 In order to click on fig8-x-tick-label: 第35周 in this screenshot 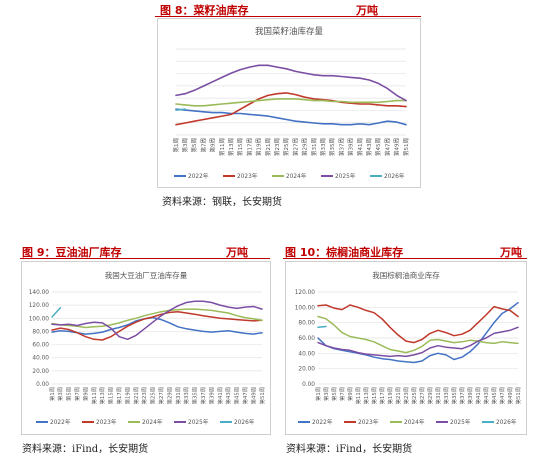, I will do `click(332, 147)`.